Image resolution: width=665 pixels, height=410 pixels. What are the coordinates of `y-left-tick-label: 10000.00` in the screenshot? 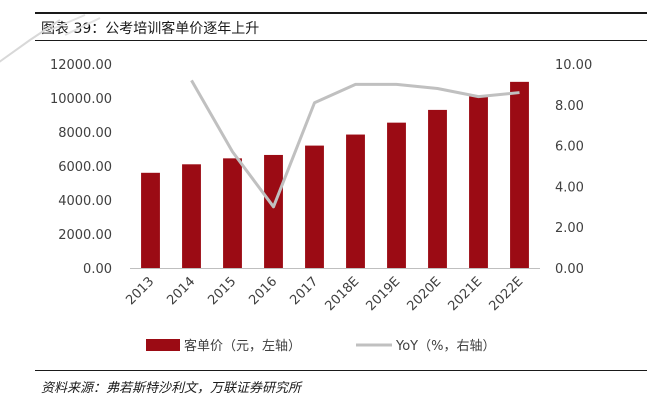 It's located at (81, 99).